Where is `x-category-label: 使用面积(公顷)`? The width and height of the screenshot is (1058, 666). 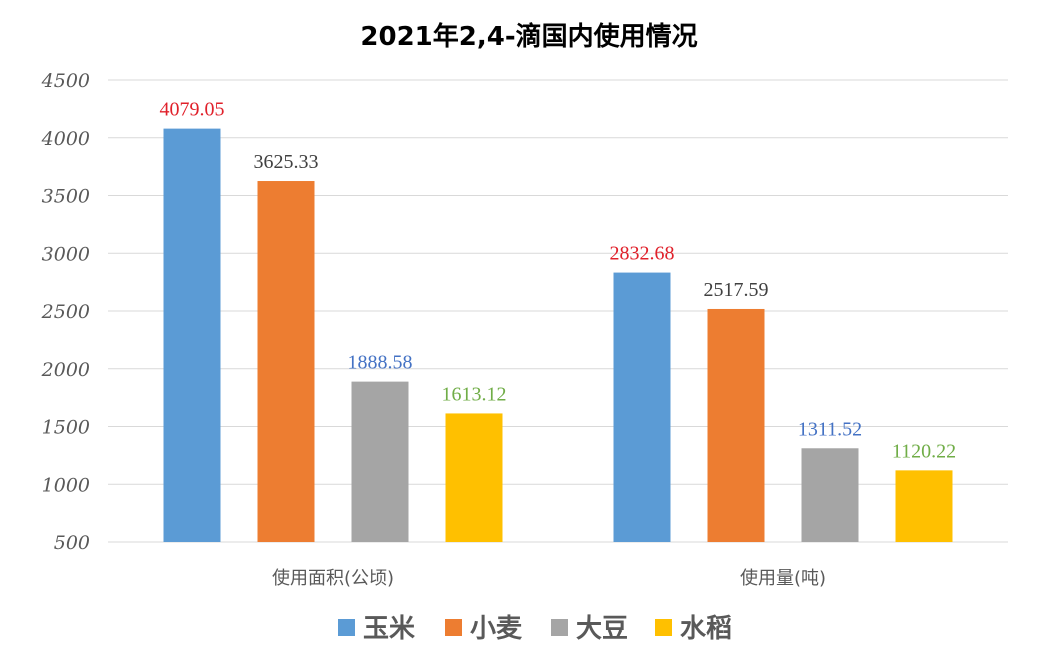 x-category-label: 使用面积(公顷) is located at coordinates (333, 578).